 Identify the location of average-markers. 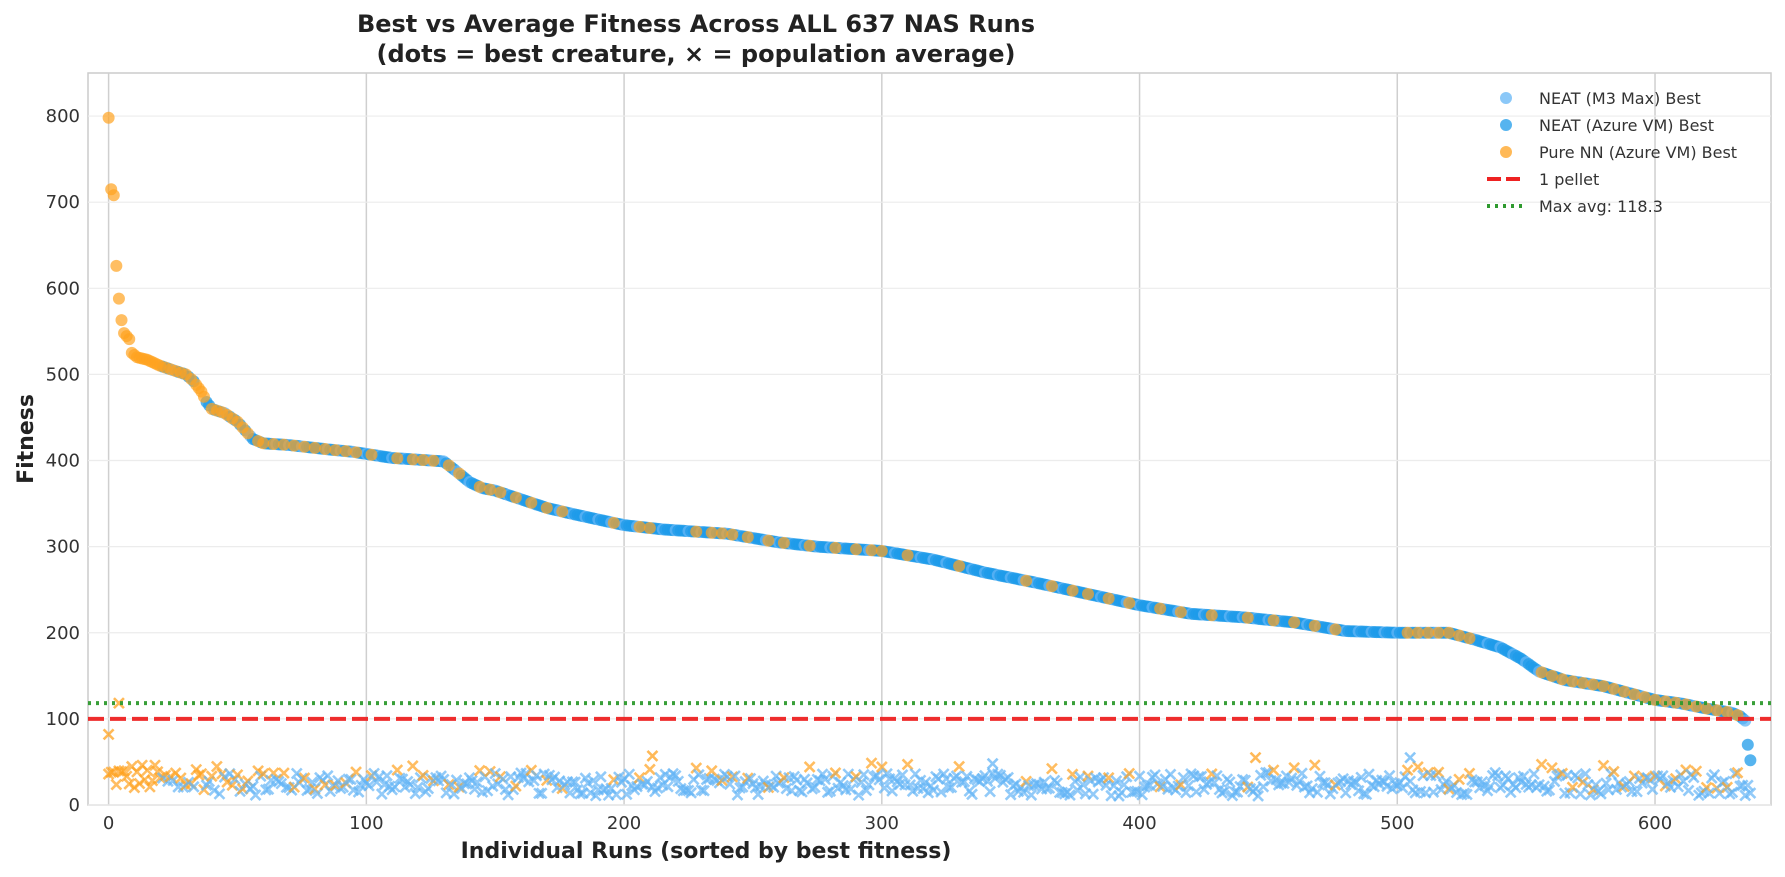
(929, 749).